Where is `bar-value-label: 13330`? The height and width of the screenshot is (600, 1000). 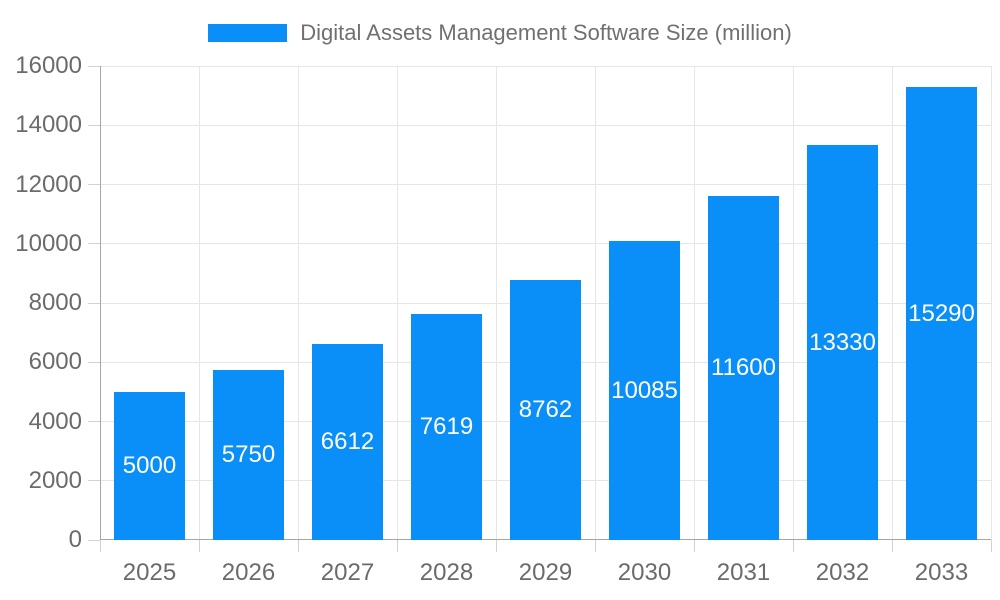
bar-value-label: 13330 is located at coordinates (842, 342).